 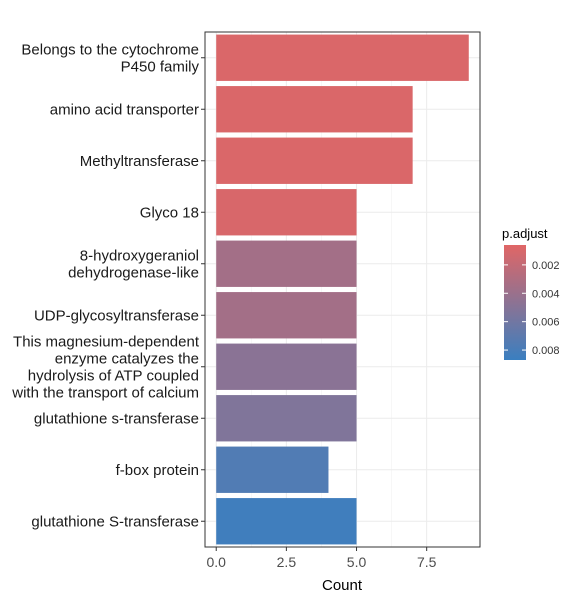 What do you see at coordinates (546, 294) in the screenshot?
I see `legend-tick-label: 0.004` at bounding box center [546, 294].